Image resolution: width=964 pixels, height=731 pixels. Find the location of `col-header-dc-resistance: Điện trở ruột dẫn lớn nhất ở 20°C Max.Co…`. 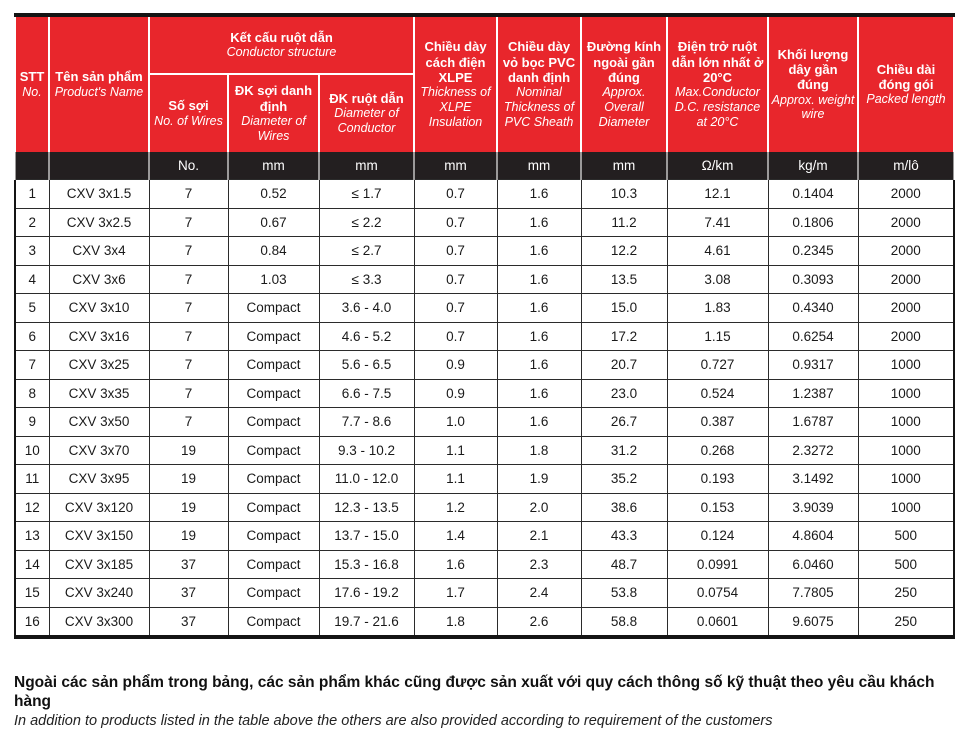

col-header-dc-resistance: Điện trở ruột dẫn lớn nhất ở 20°C Max.Co… is located at coordinates (717, 83).